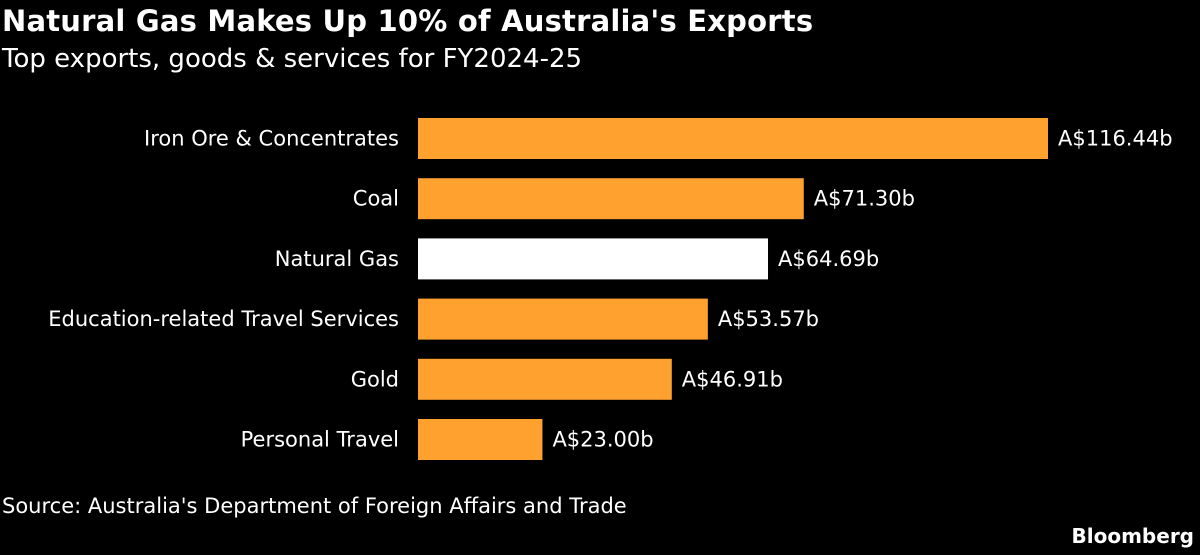  Describe the element at coordinates (337, 259) in the screenshot. I see `category-label: Natural Gas` at that location.